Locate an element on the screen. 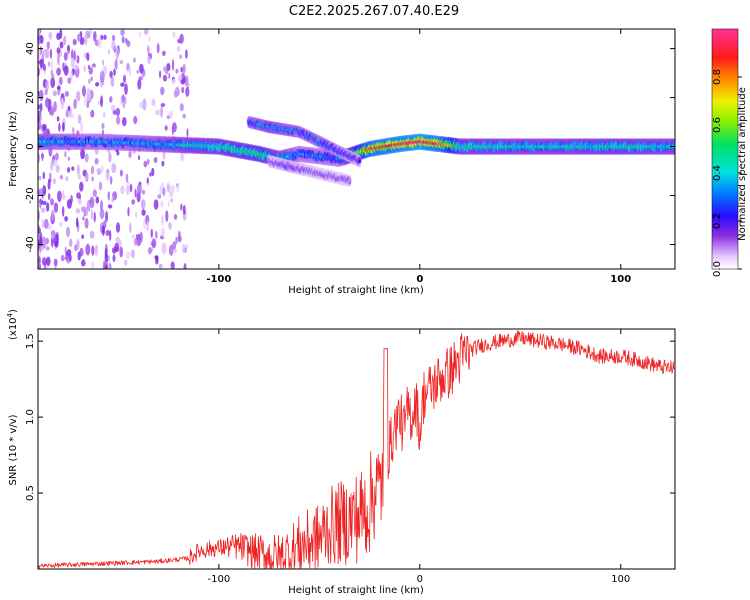 This screenshot has height=600, width=750. spectrogram-x-tick-label: 0 is located at coordinates (419, 279).